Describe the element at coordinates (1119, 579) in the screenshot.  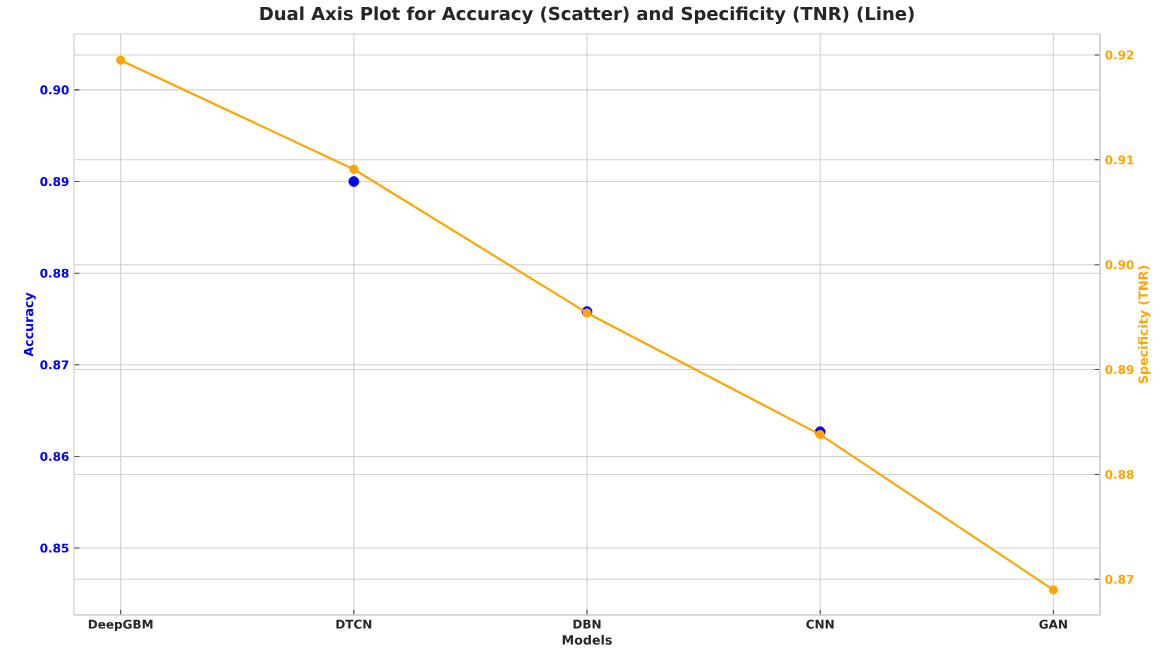
I see `y2-tick-label: 0.87` at that location.